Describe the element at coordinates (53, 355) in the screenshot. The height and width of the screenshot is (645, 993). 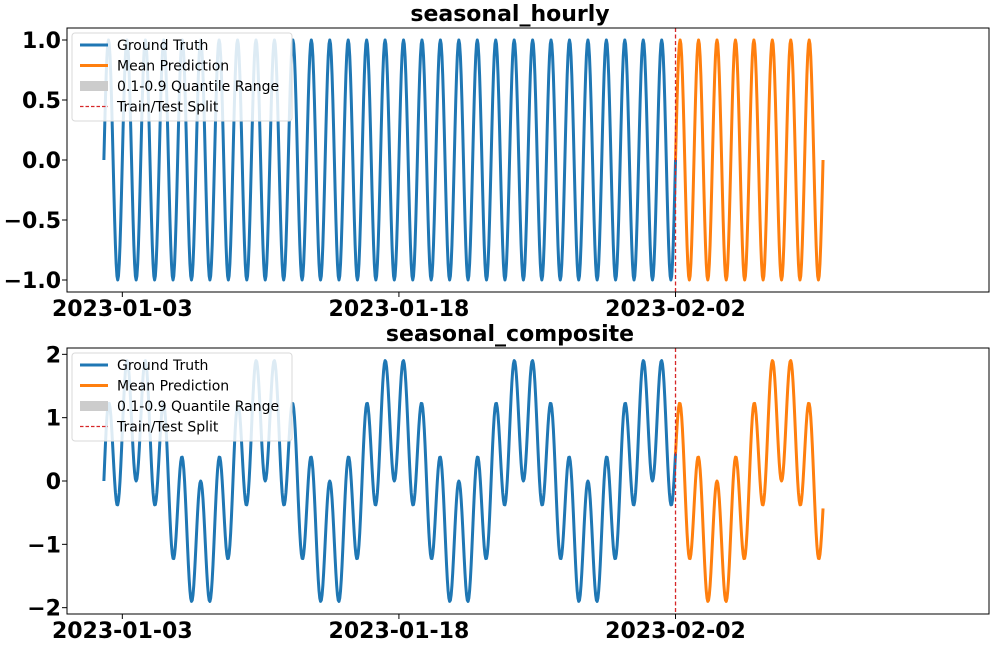
I see `y-tick-label: 2` at that location.